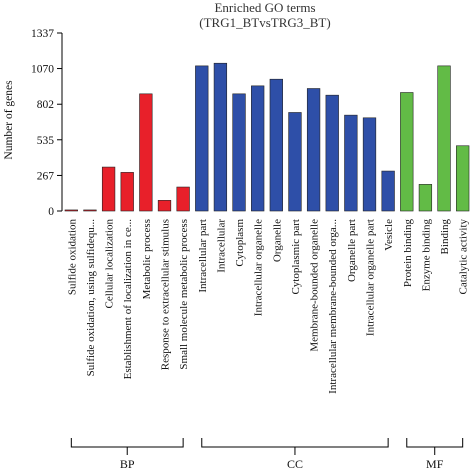  I want to click on group-label: CC, so click(295, 464).